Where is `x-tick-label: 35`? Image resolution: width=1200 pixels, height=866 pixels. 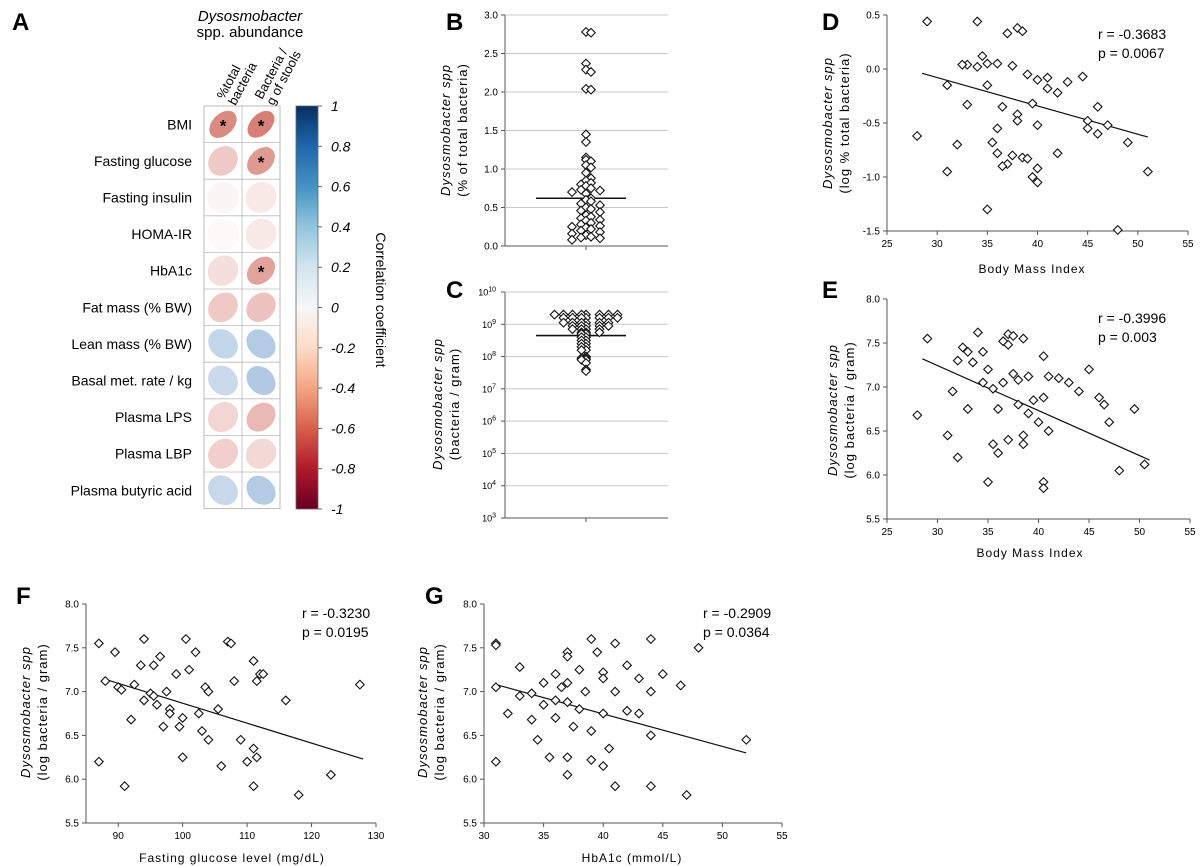 x-tick-label: 35 is located at coordinates (988, 244).